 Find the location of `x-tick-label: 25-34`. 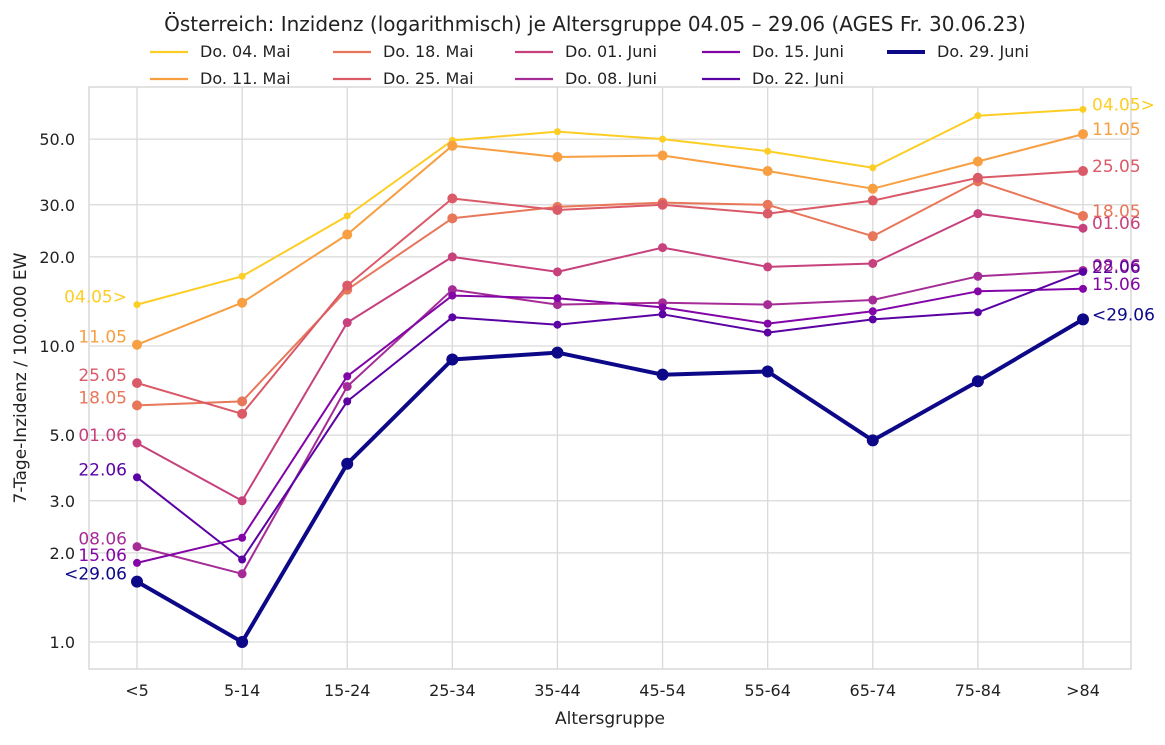

x-tick-label: 25-34 is located at coordinates (452, 690).